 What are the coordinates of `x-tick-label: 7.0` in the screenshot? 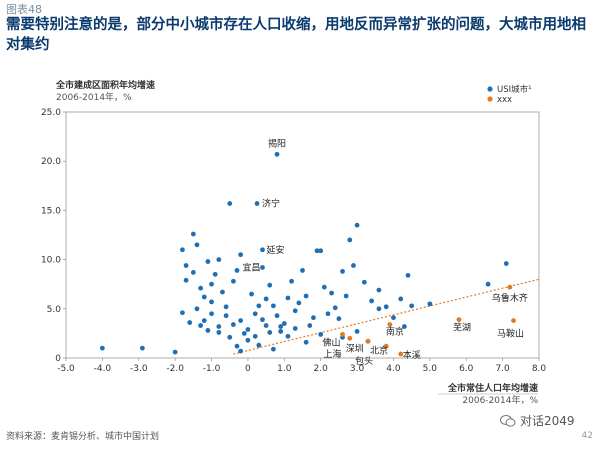 It's located at (502, 369).